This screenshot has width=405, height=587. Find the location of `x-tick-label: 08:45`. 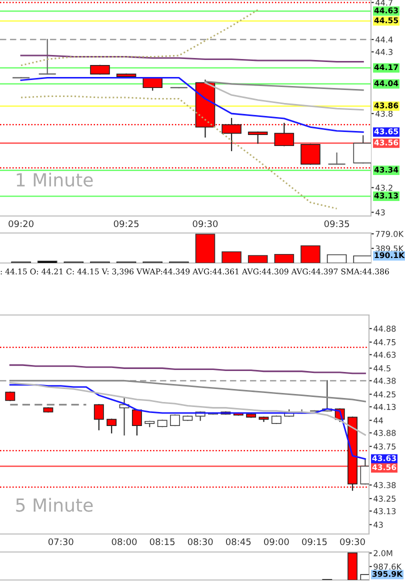

x-tick-label: 08:45 is located at coordinates (238, 542).